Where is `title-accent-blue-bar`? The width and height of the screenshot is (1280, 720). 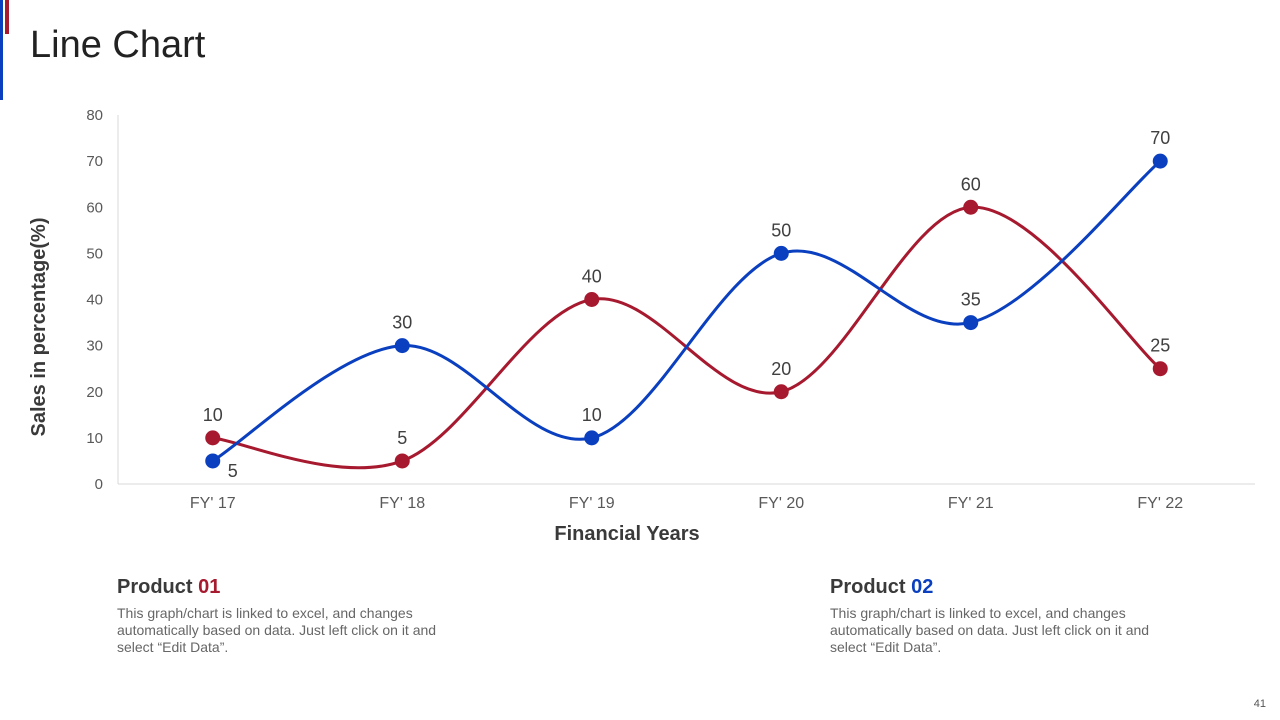
title-accent-blue-bar is located at coordinates (1, 50).